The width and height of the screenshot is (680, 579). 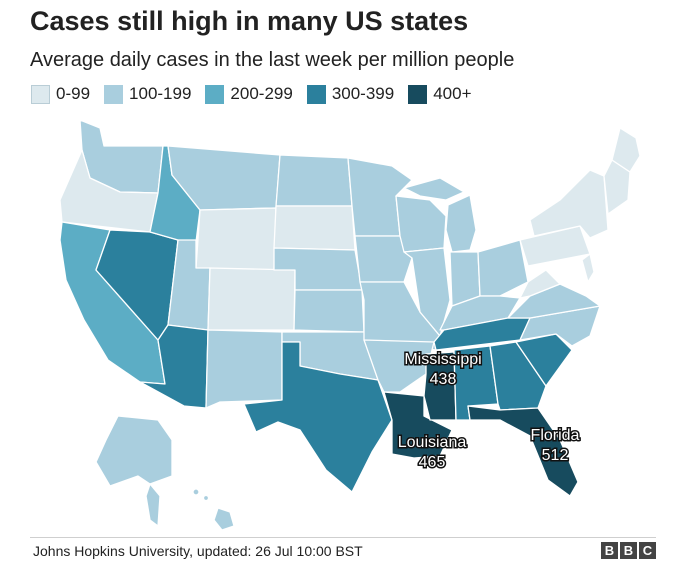 I want to click on footer-divider, so click(x=343, y=537).